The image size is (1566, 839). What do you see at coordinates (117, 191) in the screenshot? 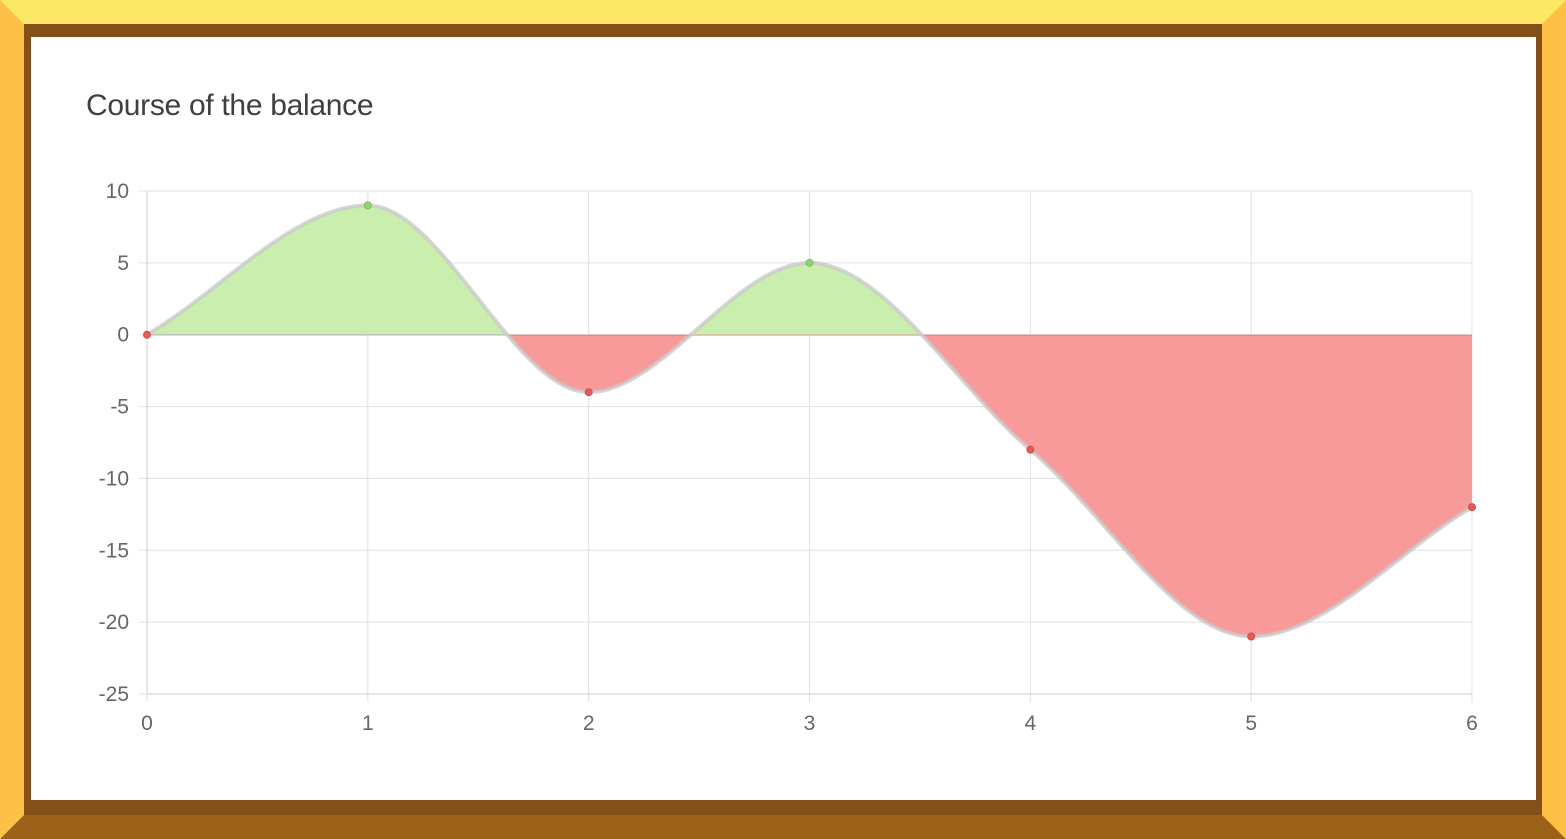
I see `y-tick-label: 10` at bounding box center [117, 191].